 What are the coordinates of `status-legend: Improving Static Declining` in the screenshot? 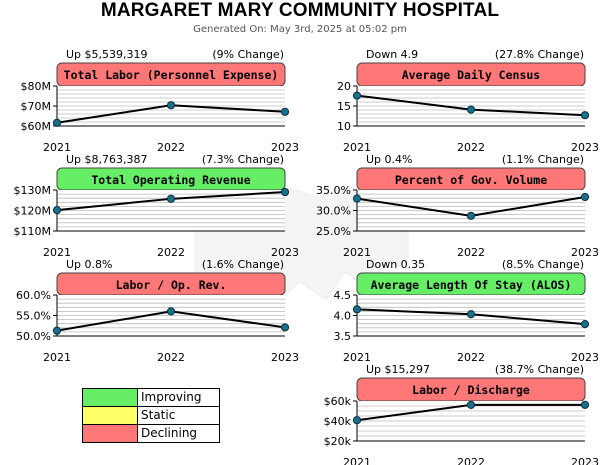 It's located at (151, 415).